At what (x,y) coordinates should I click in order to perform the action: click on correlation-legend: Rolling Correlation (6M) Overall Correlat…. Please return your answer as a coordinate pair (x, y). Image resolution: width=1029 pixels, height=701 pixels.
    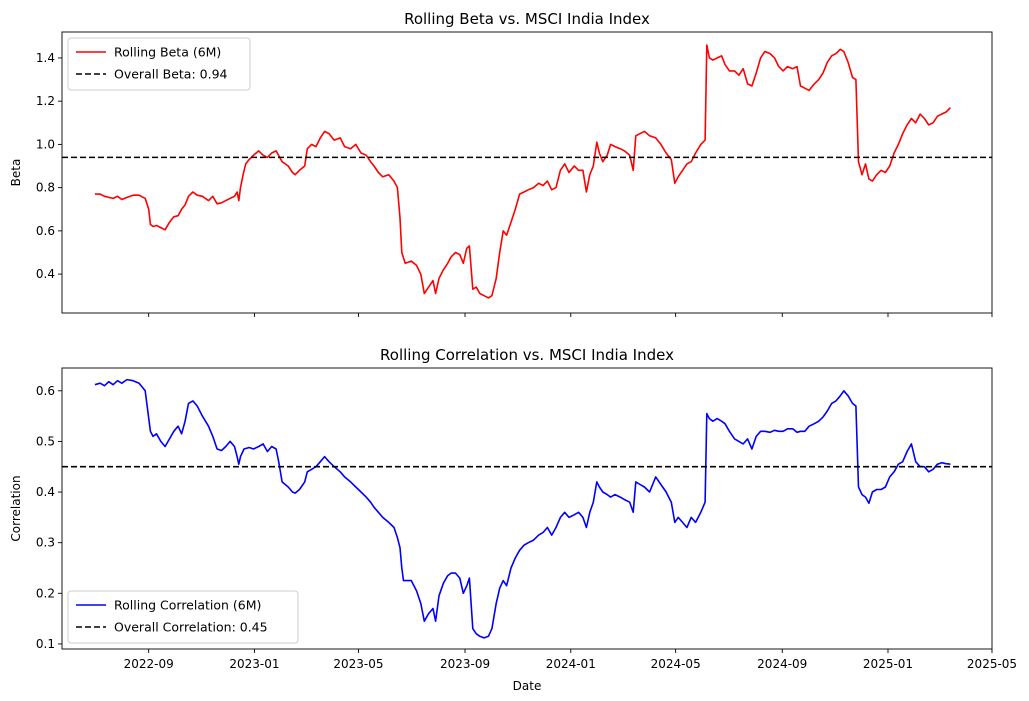
    Looking at the image, I should click on (183, 617).